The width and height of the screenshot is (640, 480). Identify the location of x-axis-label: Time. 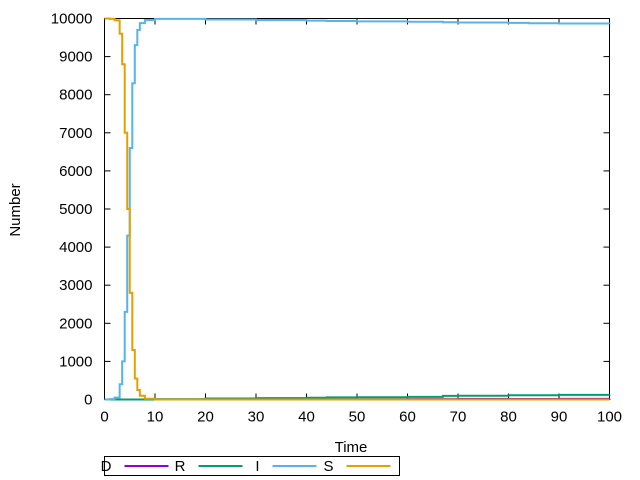
(351, 447).